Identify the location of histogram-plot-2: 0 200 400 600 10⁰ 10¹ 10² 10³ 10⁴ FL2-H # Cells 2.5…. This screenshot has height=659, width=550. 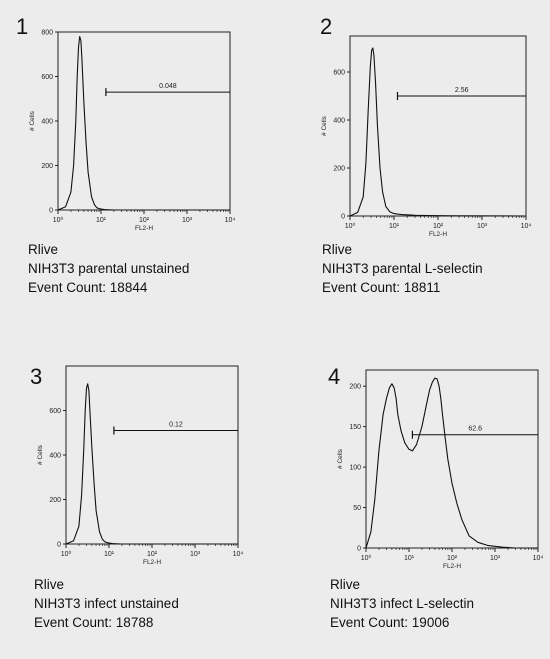
(426, 136).